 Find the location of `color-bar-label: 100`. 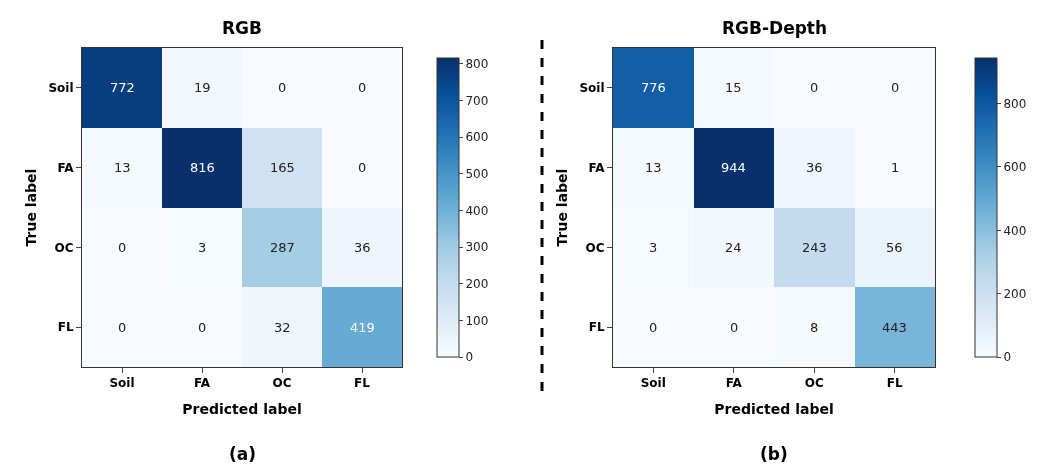

color-bar-label: 100 is located at coordinates (477, 320).